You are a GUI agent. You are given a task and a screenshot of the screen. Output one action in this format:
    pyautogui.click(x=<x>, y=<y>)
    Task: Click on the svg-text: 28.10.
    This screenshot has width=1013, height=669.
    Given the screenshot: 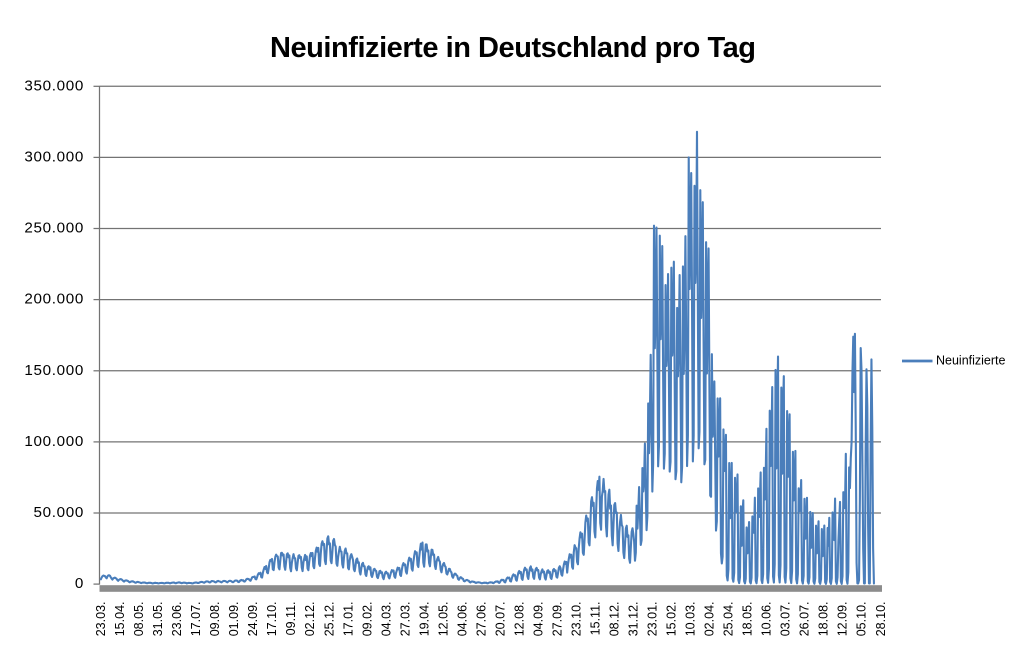 What is the action you would take?
    pyautogui.click(x=881, y=619)
    